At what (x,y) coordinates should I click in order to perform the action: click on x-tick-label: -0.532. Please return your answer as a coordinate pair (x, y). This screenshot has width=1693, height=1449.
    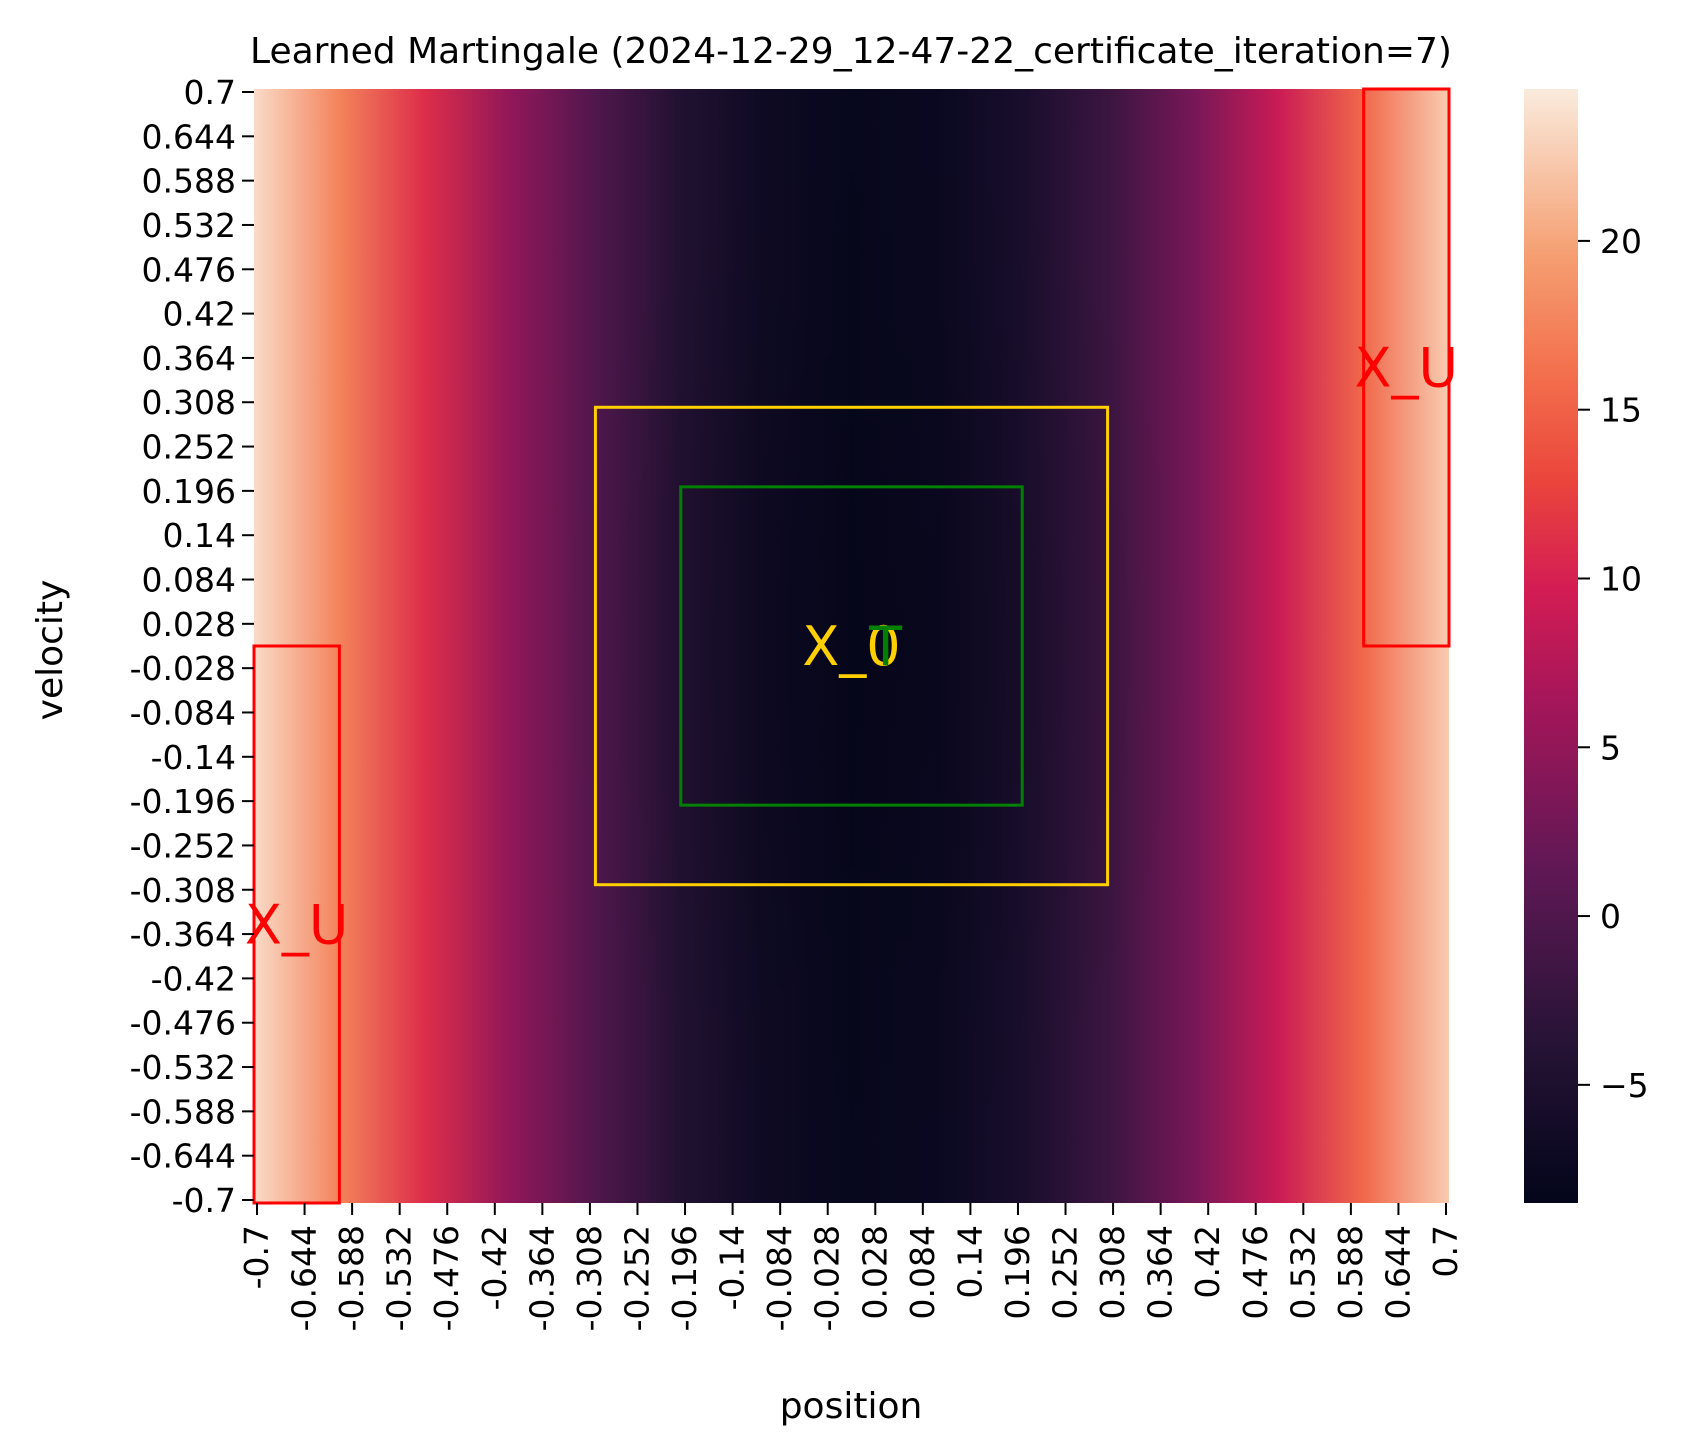
    Looking at the image, I should click on (399, 1278).